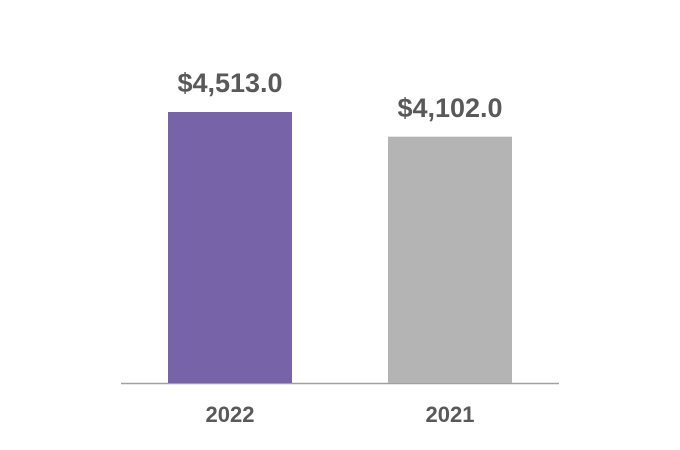  What do you see at coordinates (230, 414) in the screenshot?
I see `x-tick-label: 2022` at bounding box center [230, 414].